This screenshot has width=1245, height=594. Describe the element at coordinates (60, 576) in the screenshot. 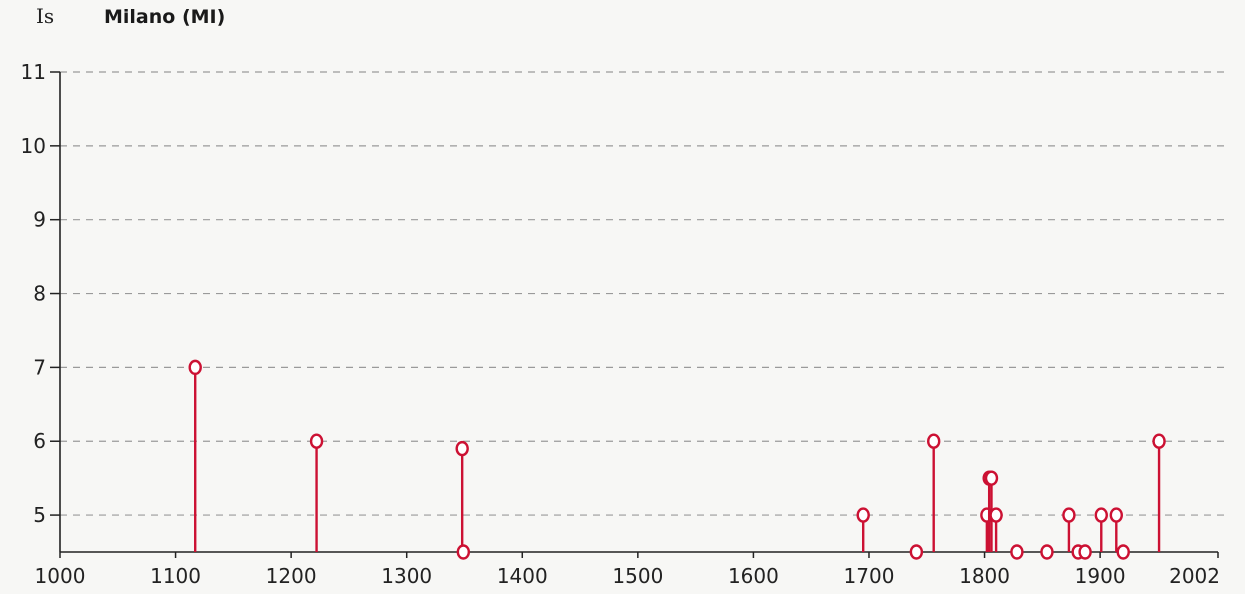

I see `x-tick-label: 1000` at that location.